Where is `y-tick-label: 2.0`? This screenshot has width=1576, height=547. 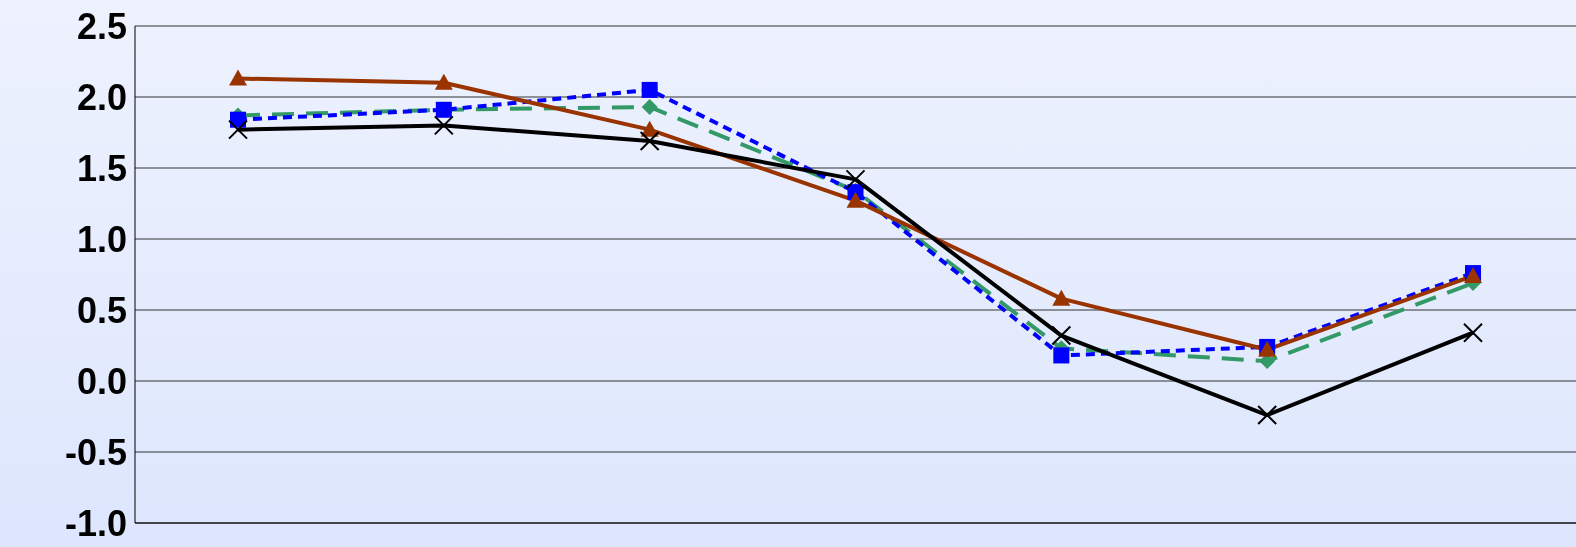
y-tick-label: 2.0 is located at coordinates (101, 97).